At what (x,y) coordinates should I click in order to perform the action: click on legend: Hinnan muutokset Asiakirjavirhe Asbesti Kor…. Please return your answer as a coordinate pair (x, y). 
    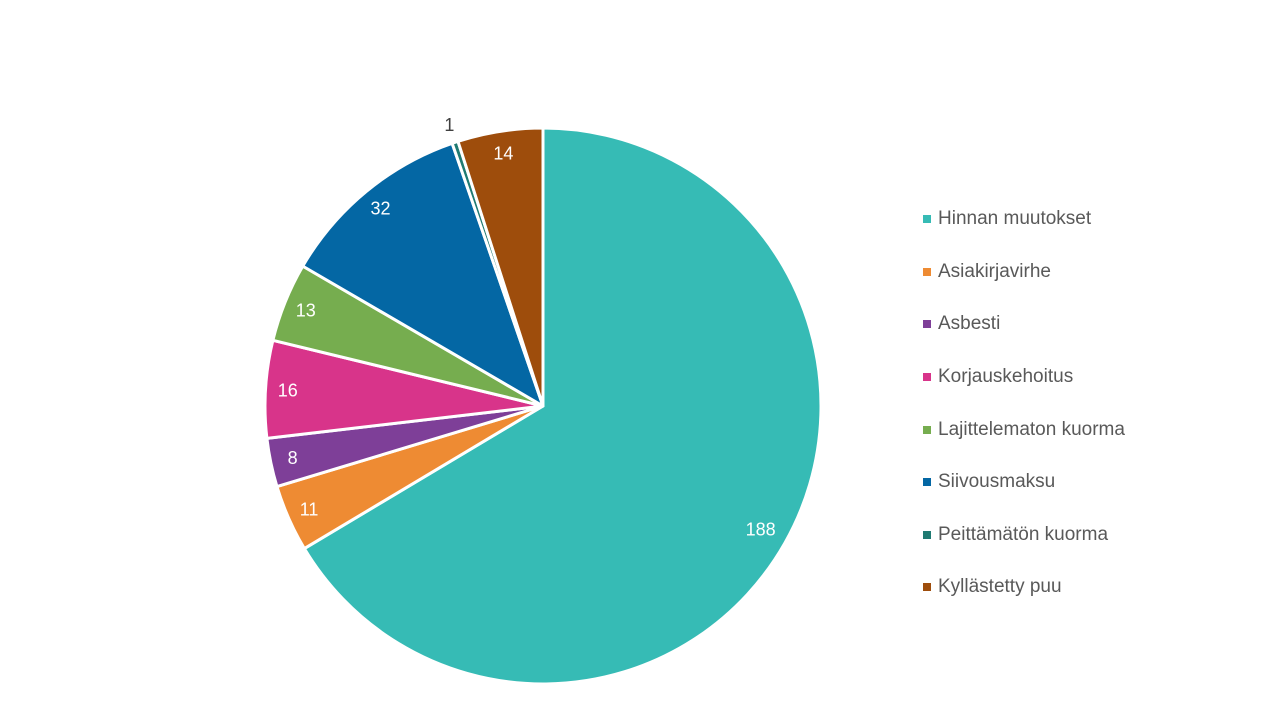
    Looking at the image, I should click on (1024, 403).